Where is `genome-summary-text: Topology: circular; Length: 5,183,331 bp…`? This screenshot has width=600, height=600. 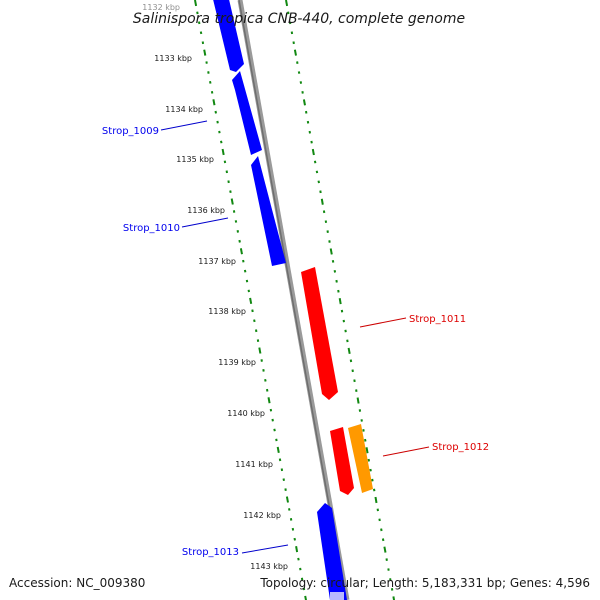 genome-summary-text: Topology: circular; Length: 5,183,331 bp… is located at coordinates (424, 583).